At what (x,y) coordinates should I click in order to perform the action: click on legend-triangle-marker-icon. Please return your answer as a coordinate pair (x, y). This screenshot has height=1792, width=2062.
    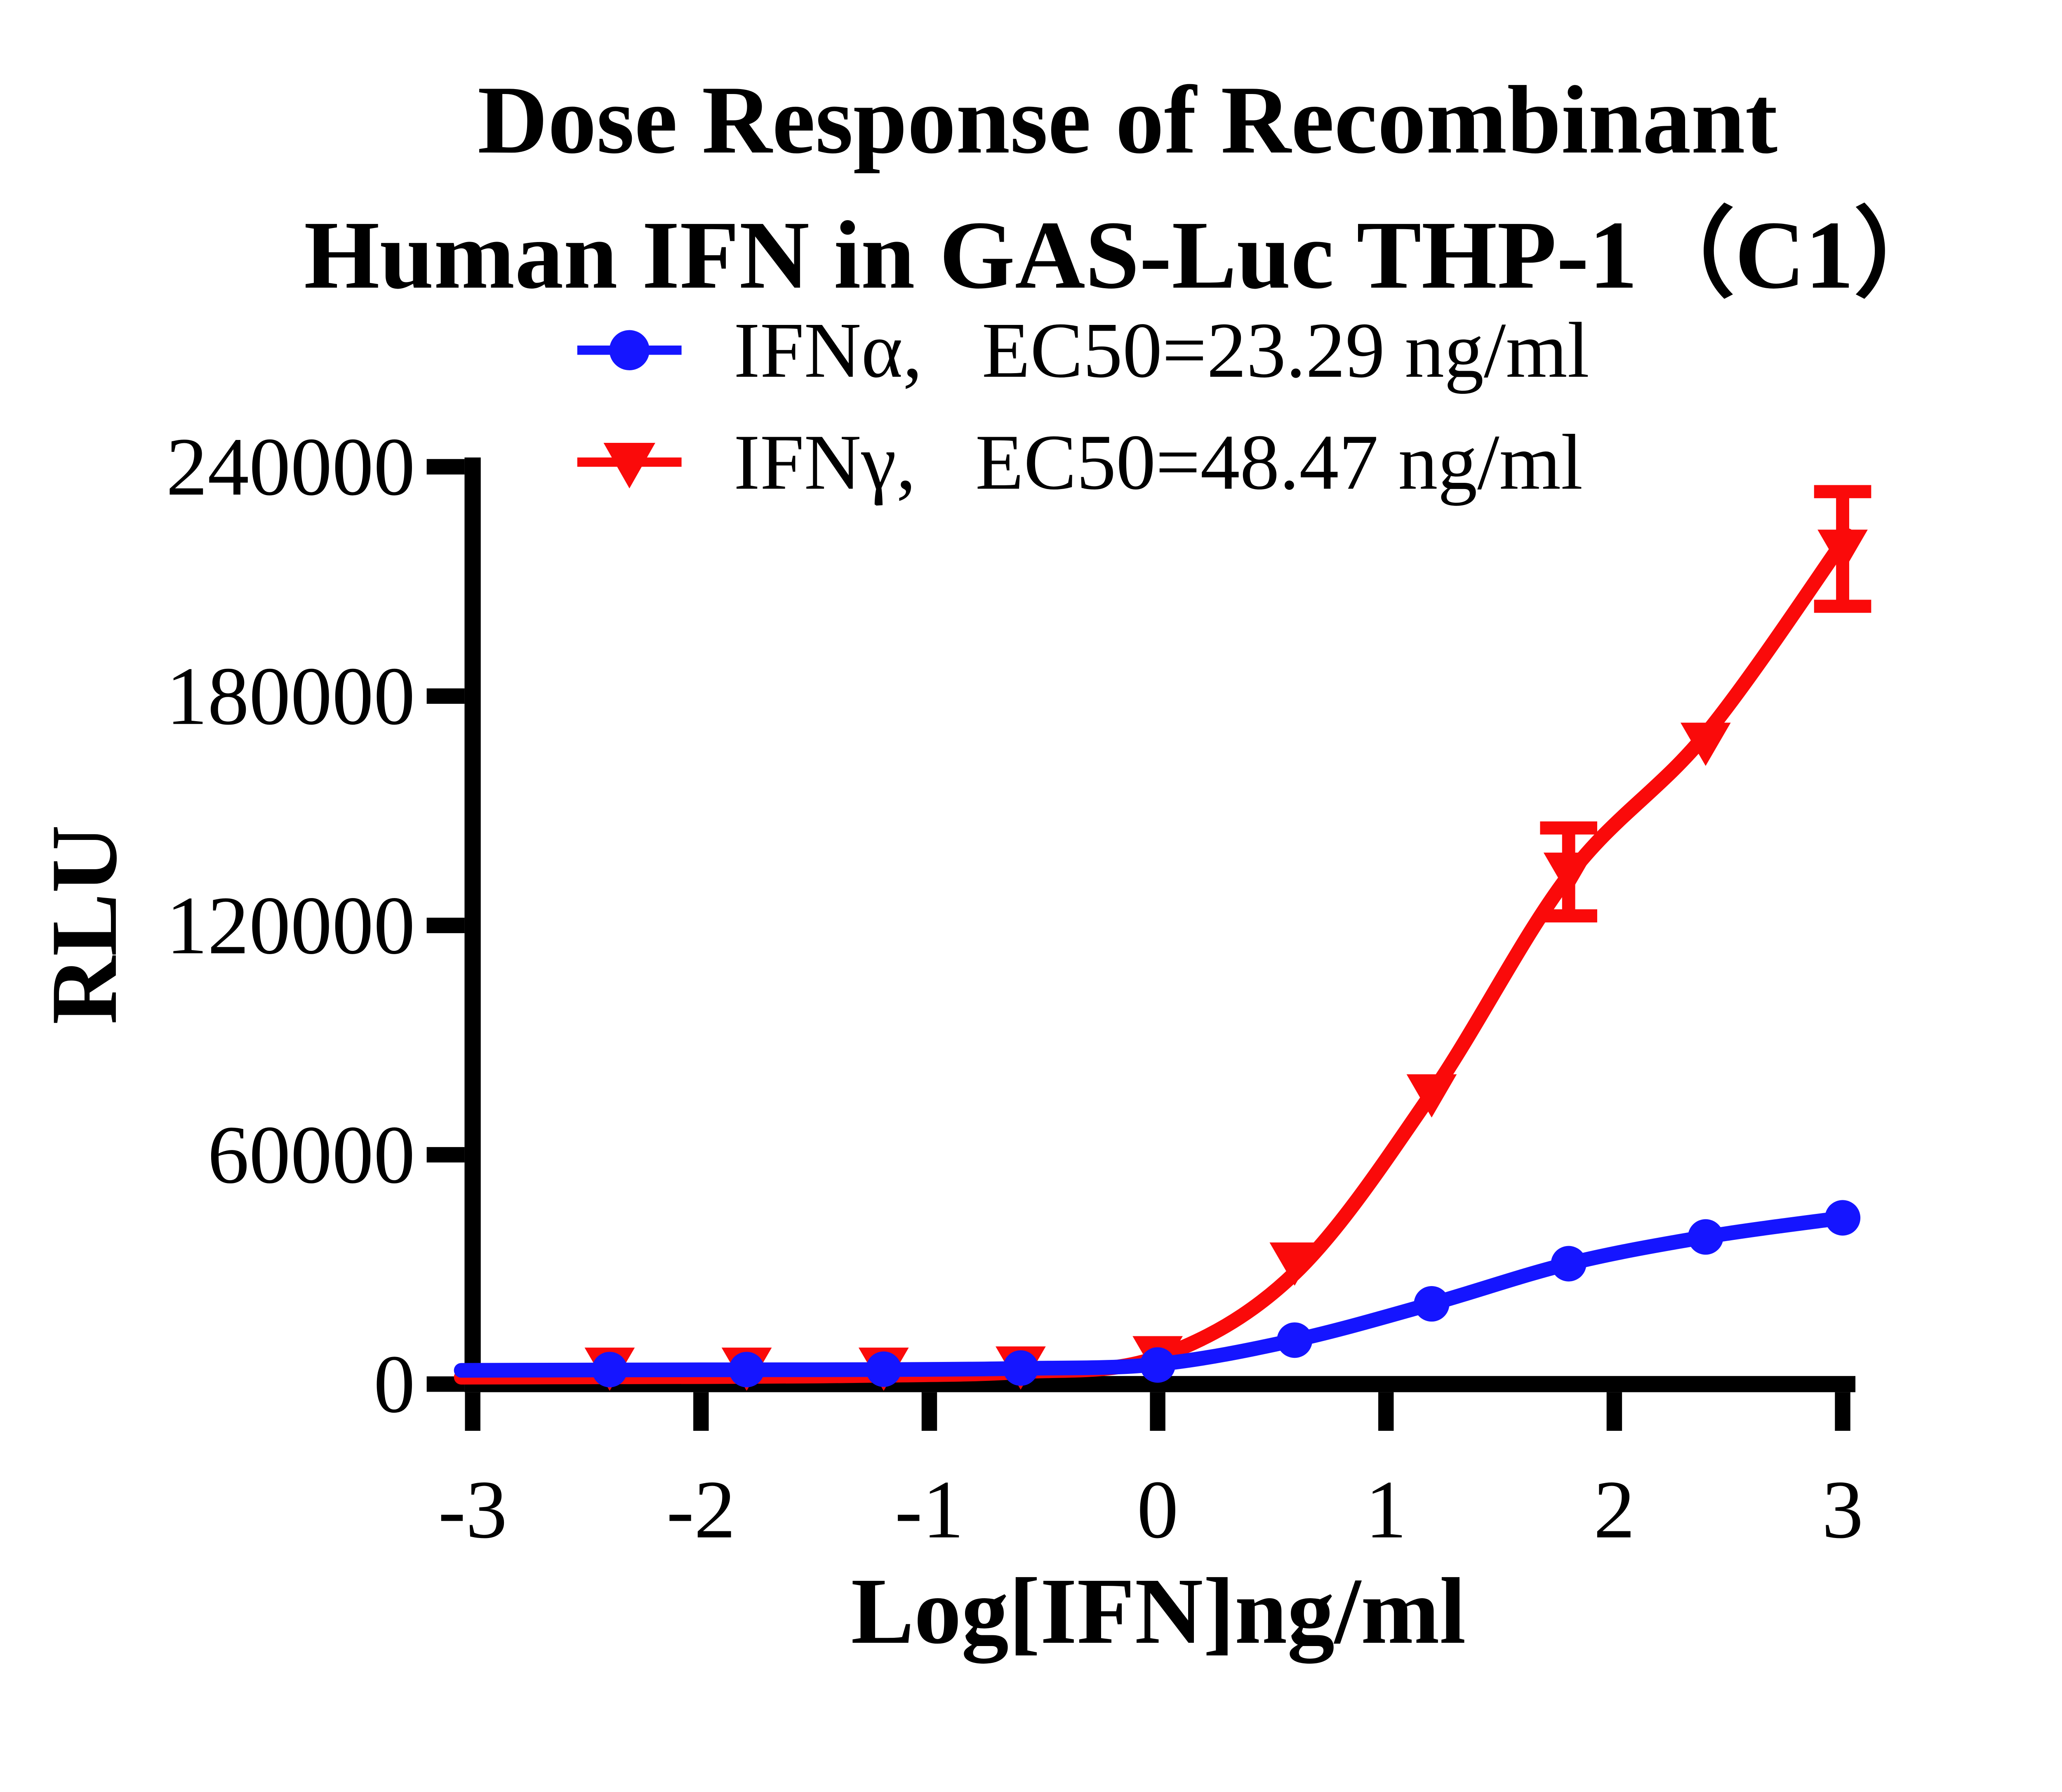
    Looking at the image, I should click on (629, 465).